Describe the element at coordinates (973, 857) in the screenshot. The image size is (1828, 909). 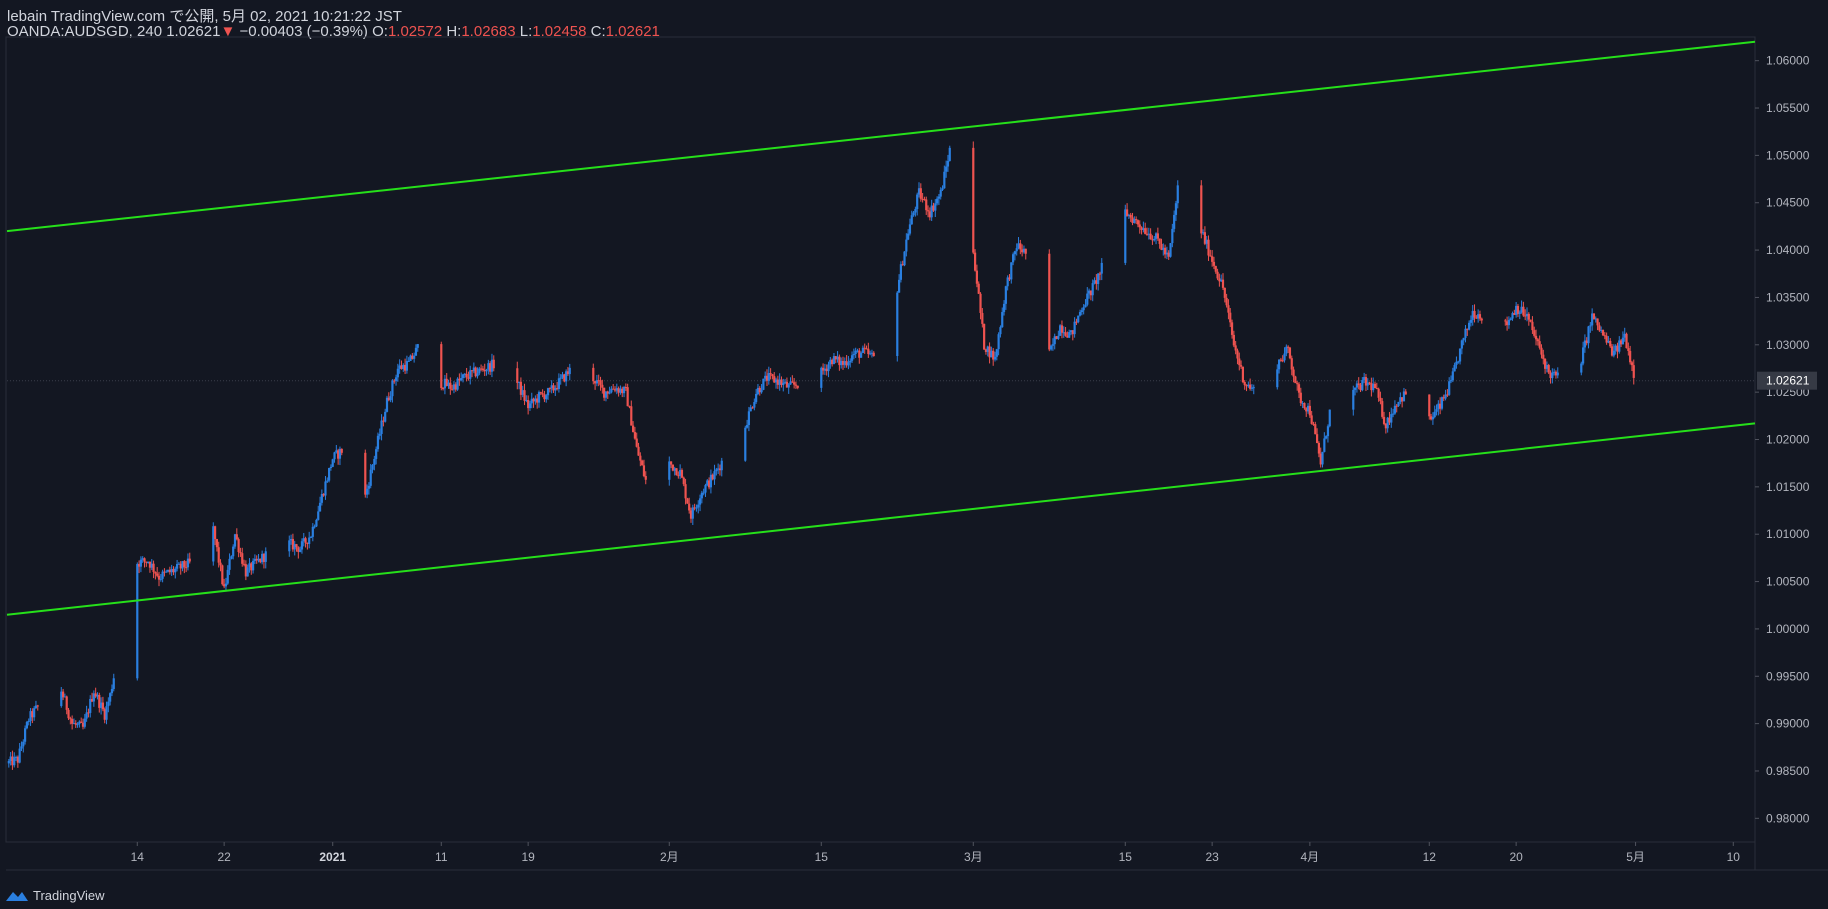
I see `time-tick-label: 3月` at that location.